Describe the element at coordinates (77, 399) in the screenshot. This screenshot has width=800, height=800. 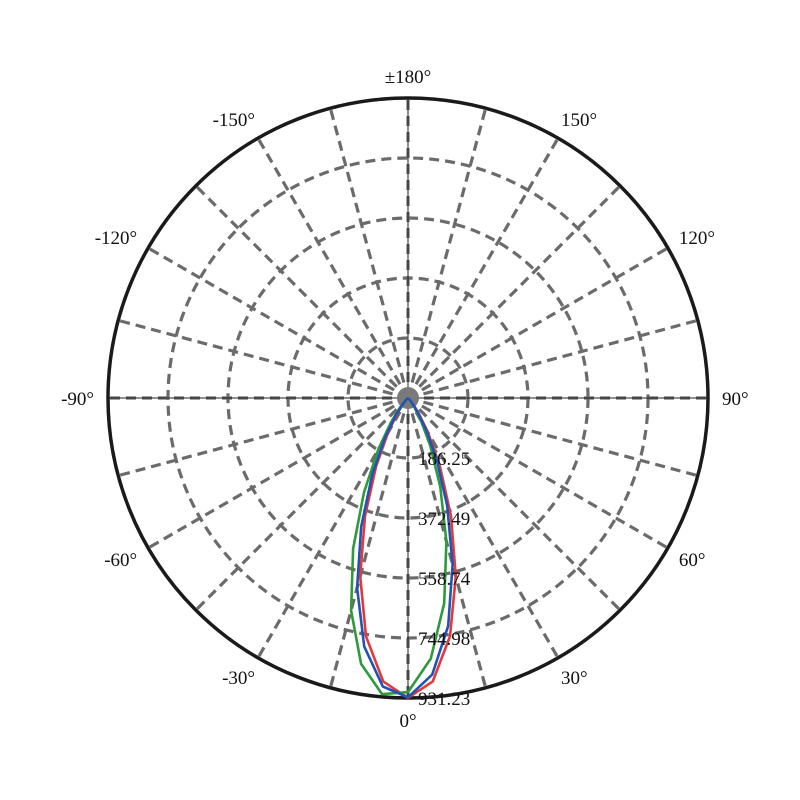
I see `angle-tick-label: -90°` at that location.